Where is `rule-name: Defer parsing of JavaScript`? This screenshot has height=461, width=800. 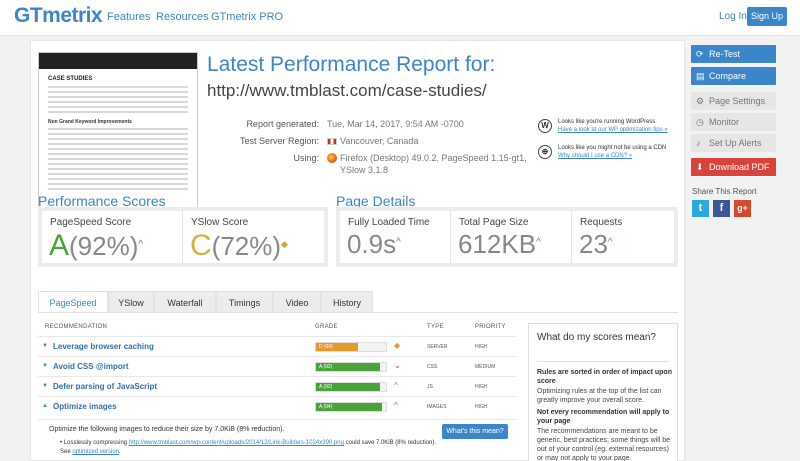
rule-name: Defer parsing of JavaScript is located at coordinates (105, 386).